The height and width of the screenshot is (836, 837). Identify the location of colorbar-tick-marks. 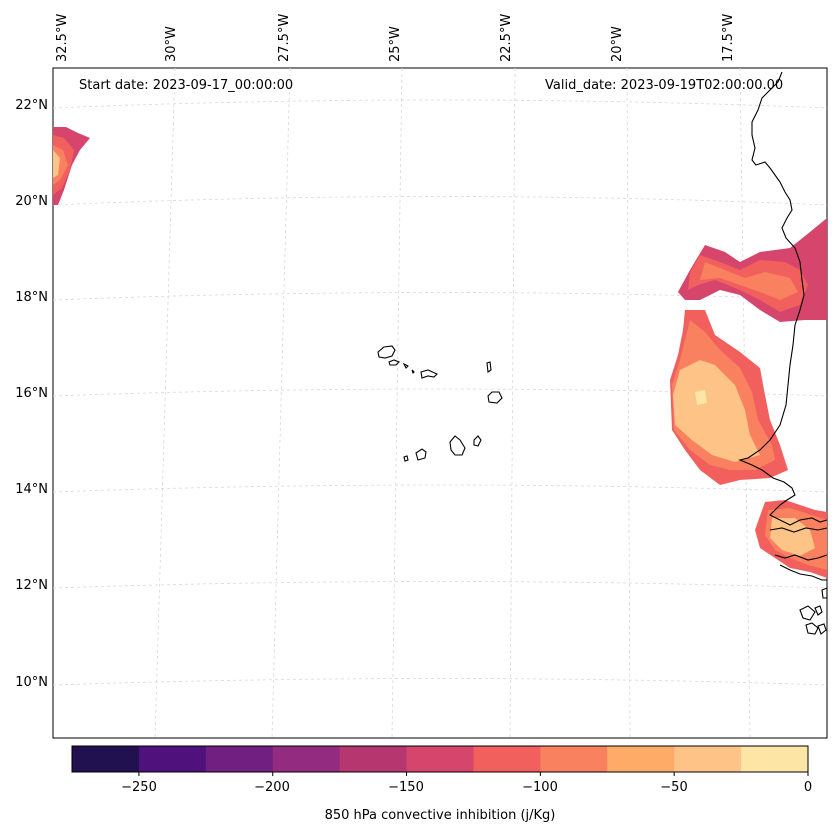
(473, 774).